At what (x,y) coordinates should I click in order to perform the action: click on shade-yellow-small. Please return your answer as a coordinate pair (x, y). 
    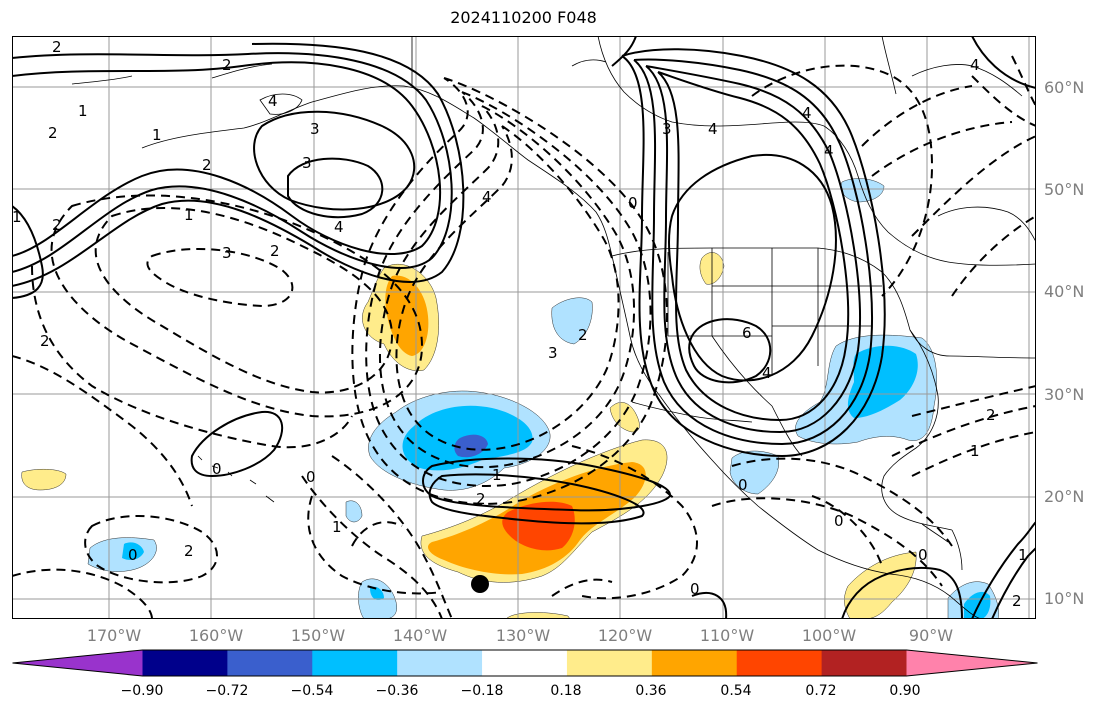
    Looking at the image, I should click on (624, 417).